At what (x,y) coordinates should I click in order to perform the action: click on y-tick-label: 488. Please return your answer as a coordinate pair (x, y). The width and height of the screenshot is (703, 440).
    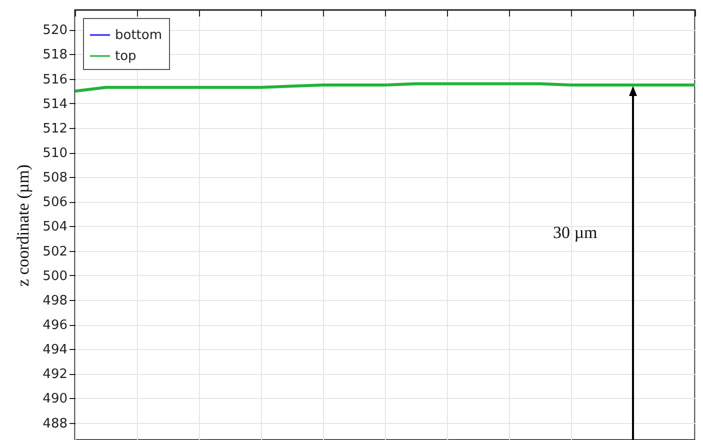
    Looking at the image, I should click on (55, 424).